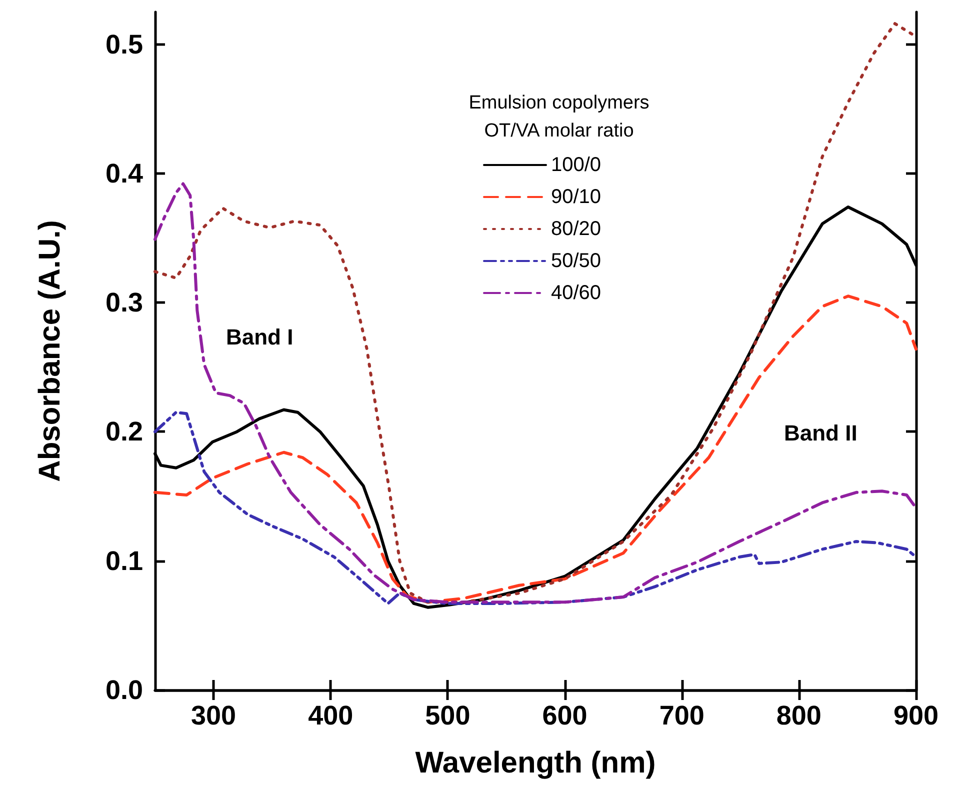 The image size is (960, 799). Describe the element at coordinates (124, 561) in the screenshot. I see `y-tick-label: 0.1` at that location.